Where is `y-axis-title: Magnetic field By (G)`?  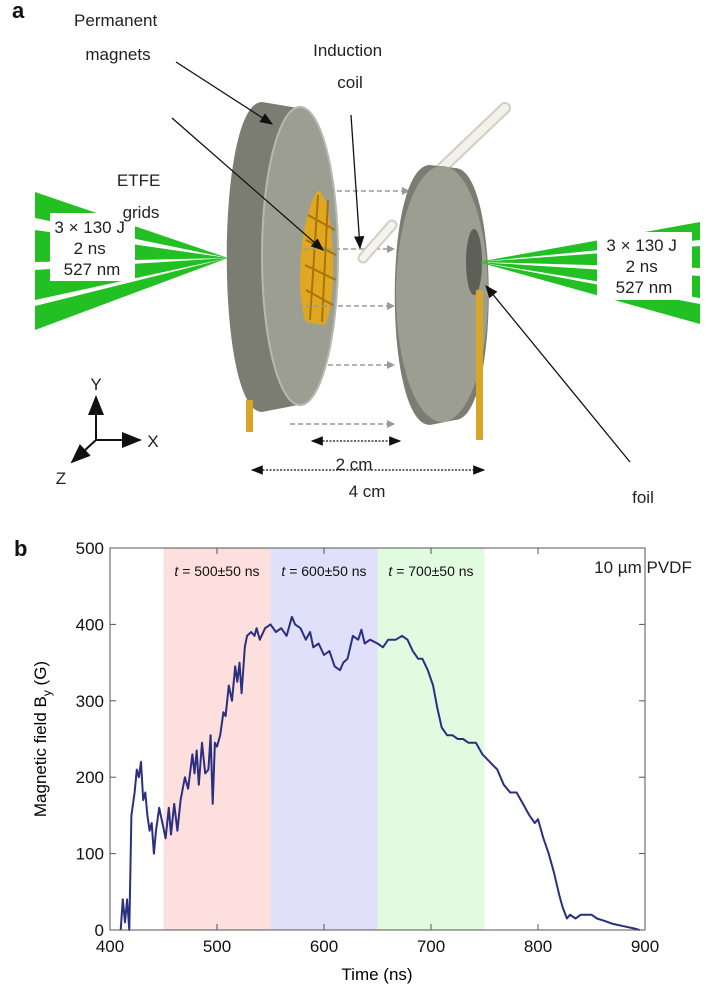
y-axis-title: Magnetic field By (G) is located at coordinates (42, 739).